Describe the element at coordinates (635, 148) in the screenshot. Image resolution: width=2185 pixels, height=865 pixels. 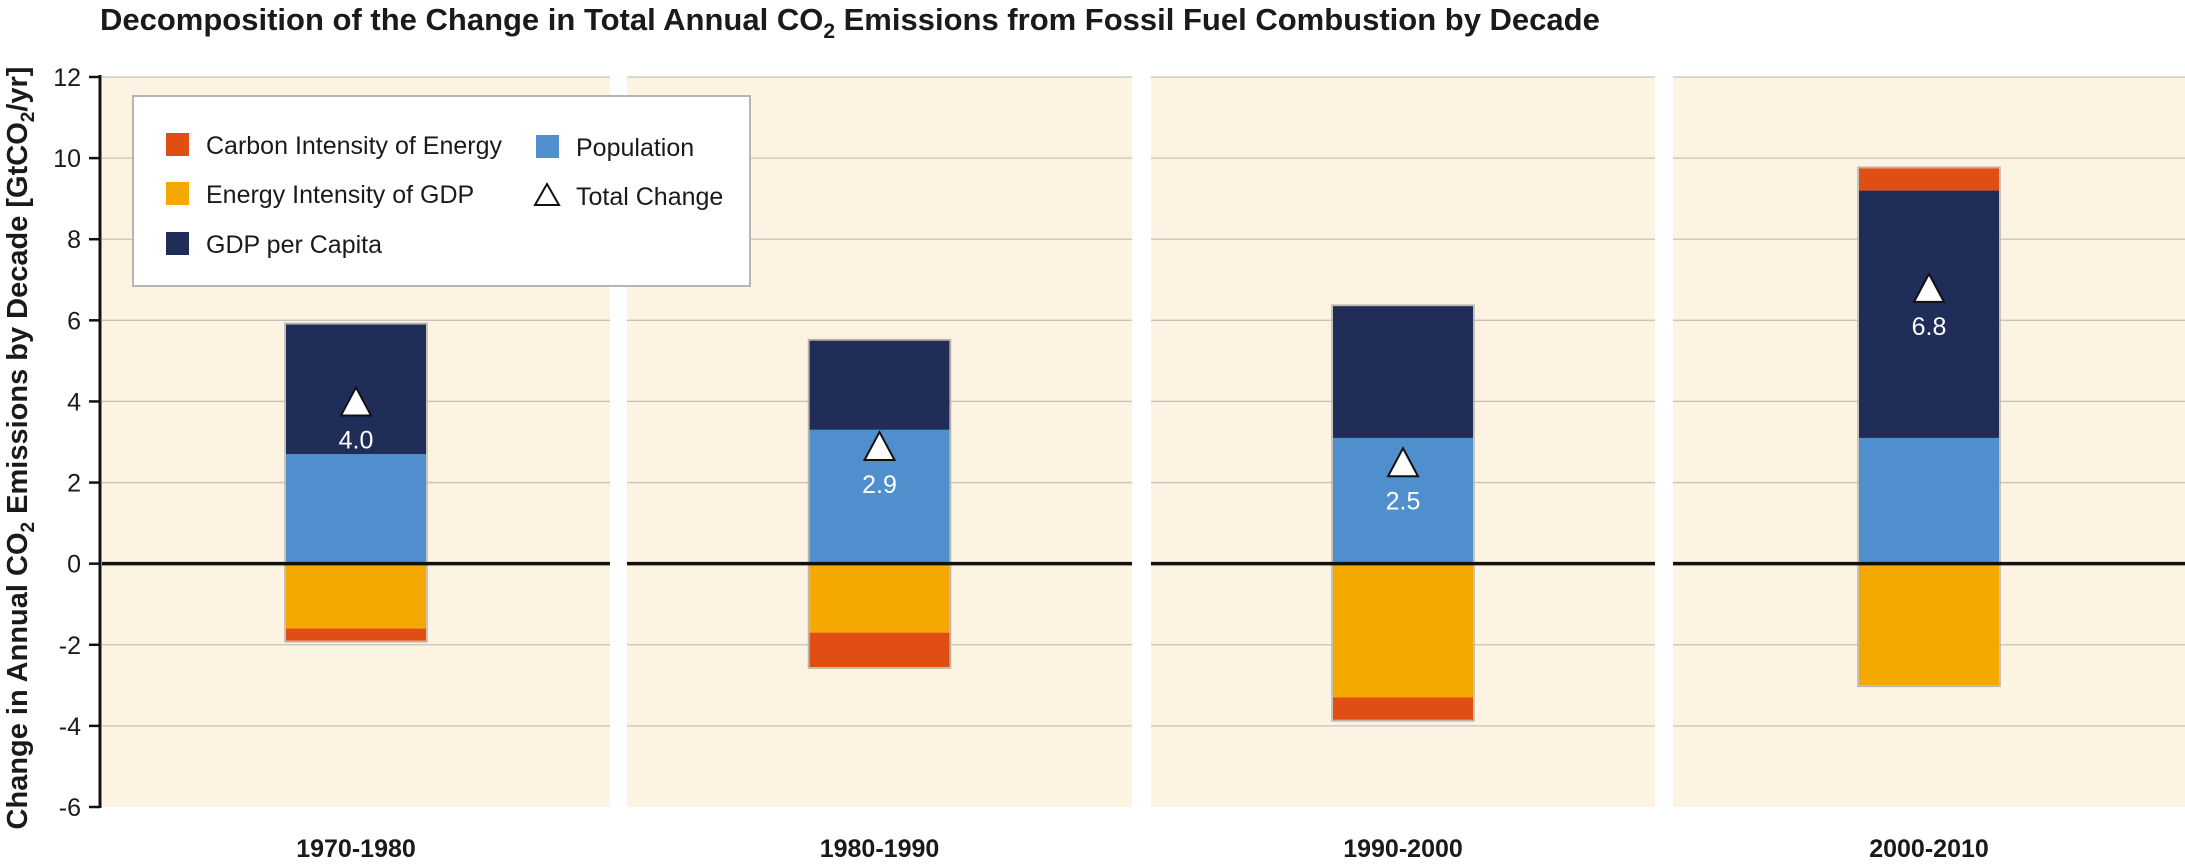
I see `legend-label: Population` at that location.